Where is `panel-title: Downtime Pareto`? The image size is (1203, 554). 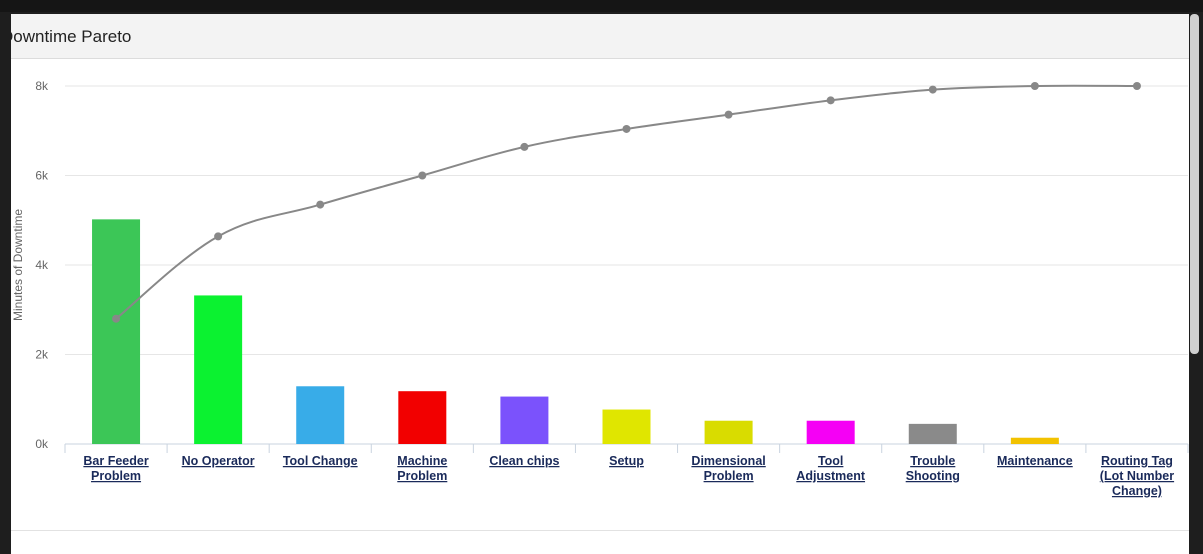 panel-title: Downtime Pareto is located at coordinates (71, 36).